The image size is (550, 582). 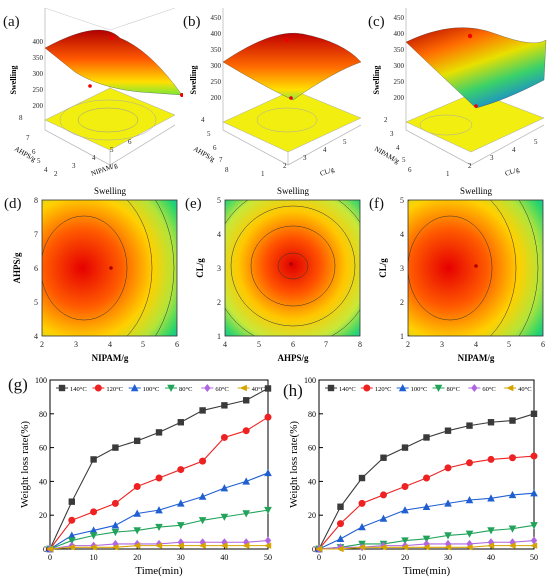 What do you see at coordinates (293, 191) in the screenshot?
I see `contour-title: Swelling` at bounding box center [293, 191].